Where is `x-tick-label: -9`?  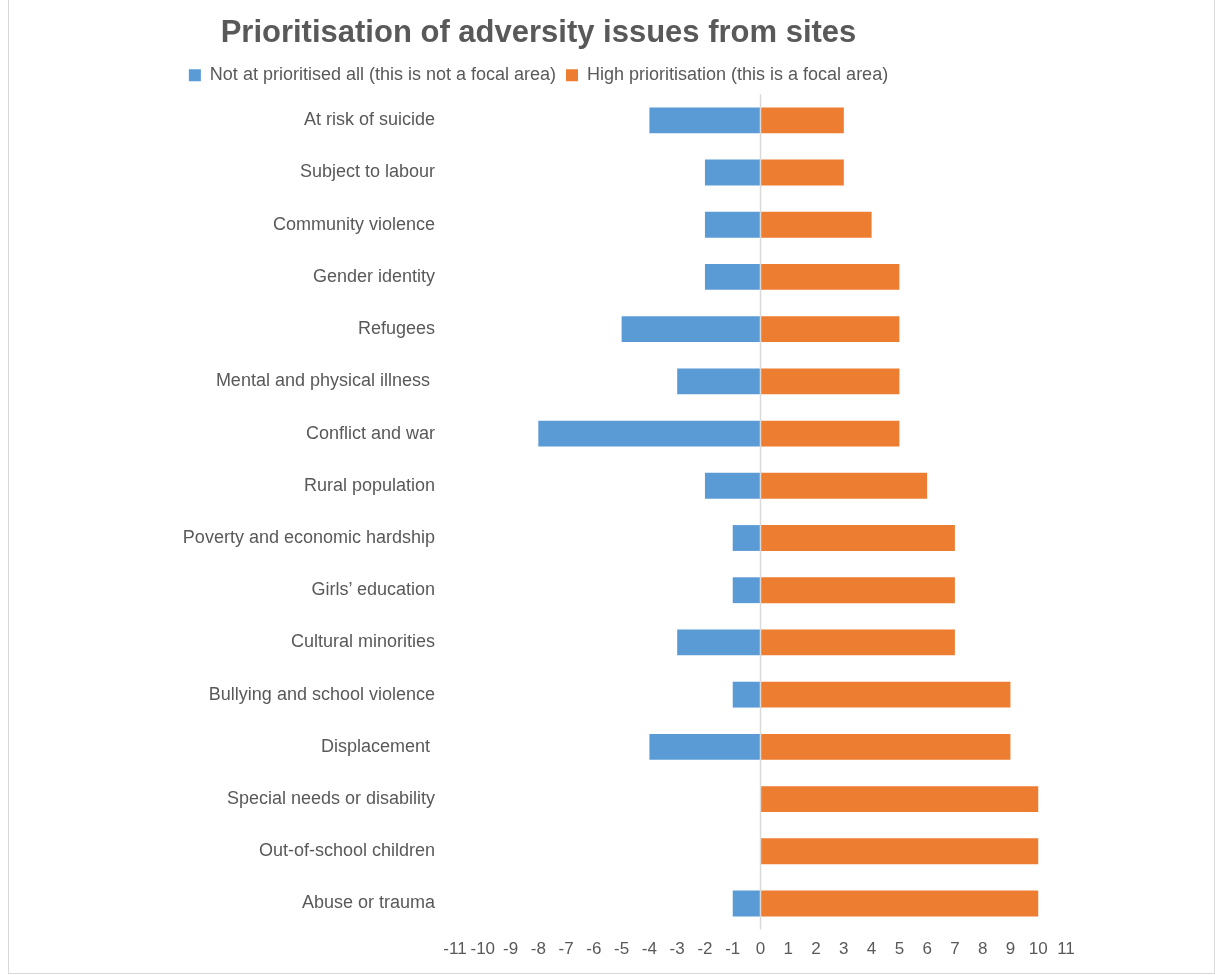 x-tick-label: -9 is located at coordinates (510, 949).